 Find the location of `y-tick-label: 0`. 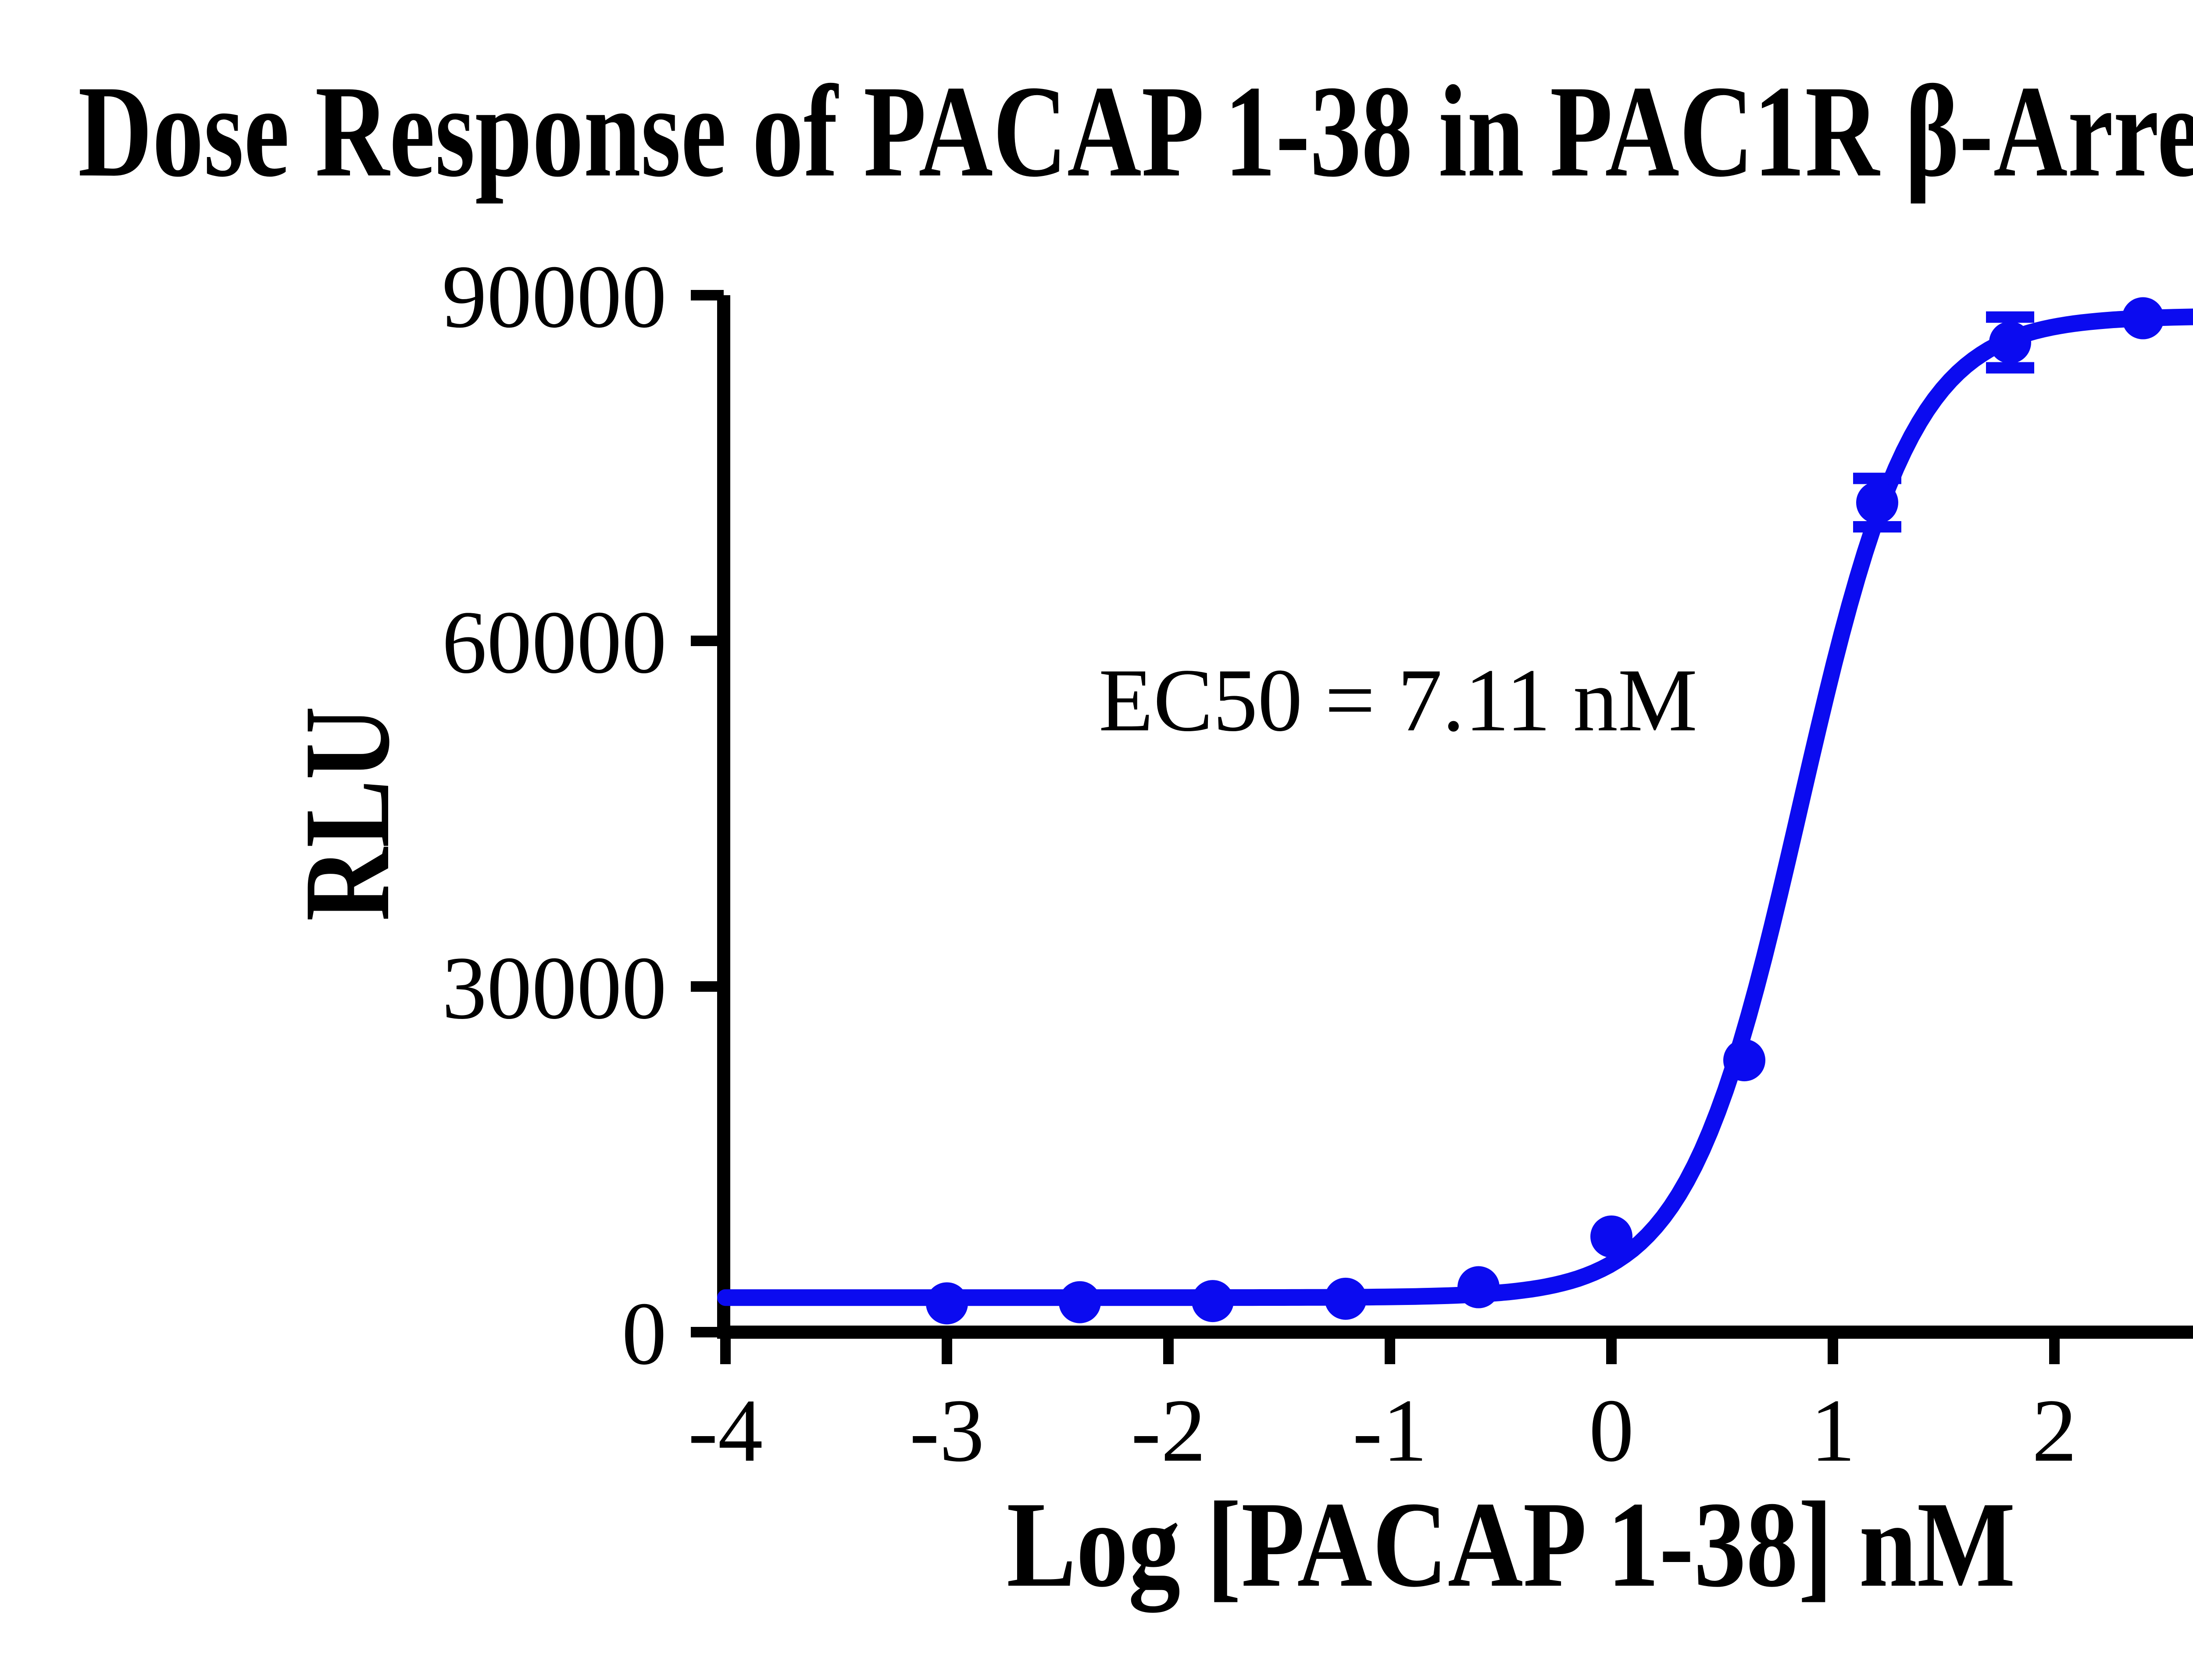

y-tick-label: 0 is located at coordinates (644, 1333).